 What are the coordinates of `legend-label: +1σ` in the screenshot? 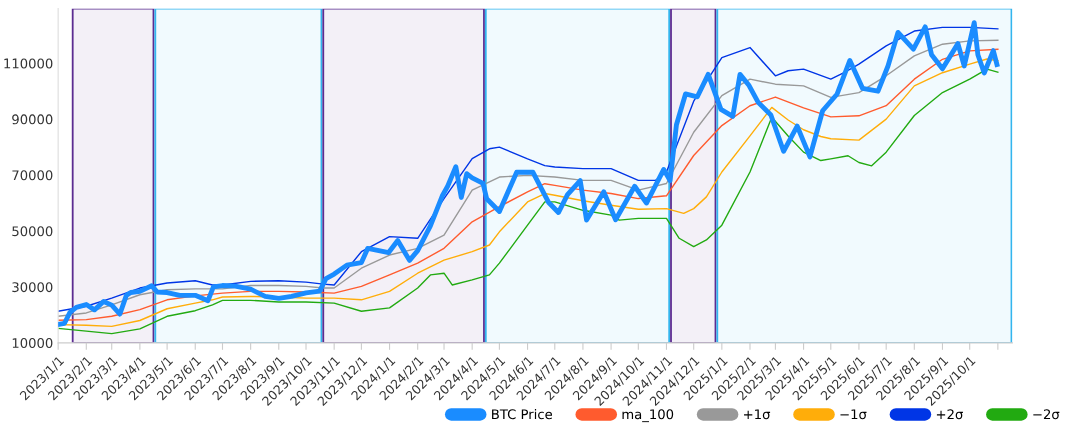 It's located at (757, 414).